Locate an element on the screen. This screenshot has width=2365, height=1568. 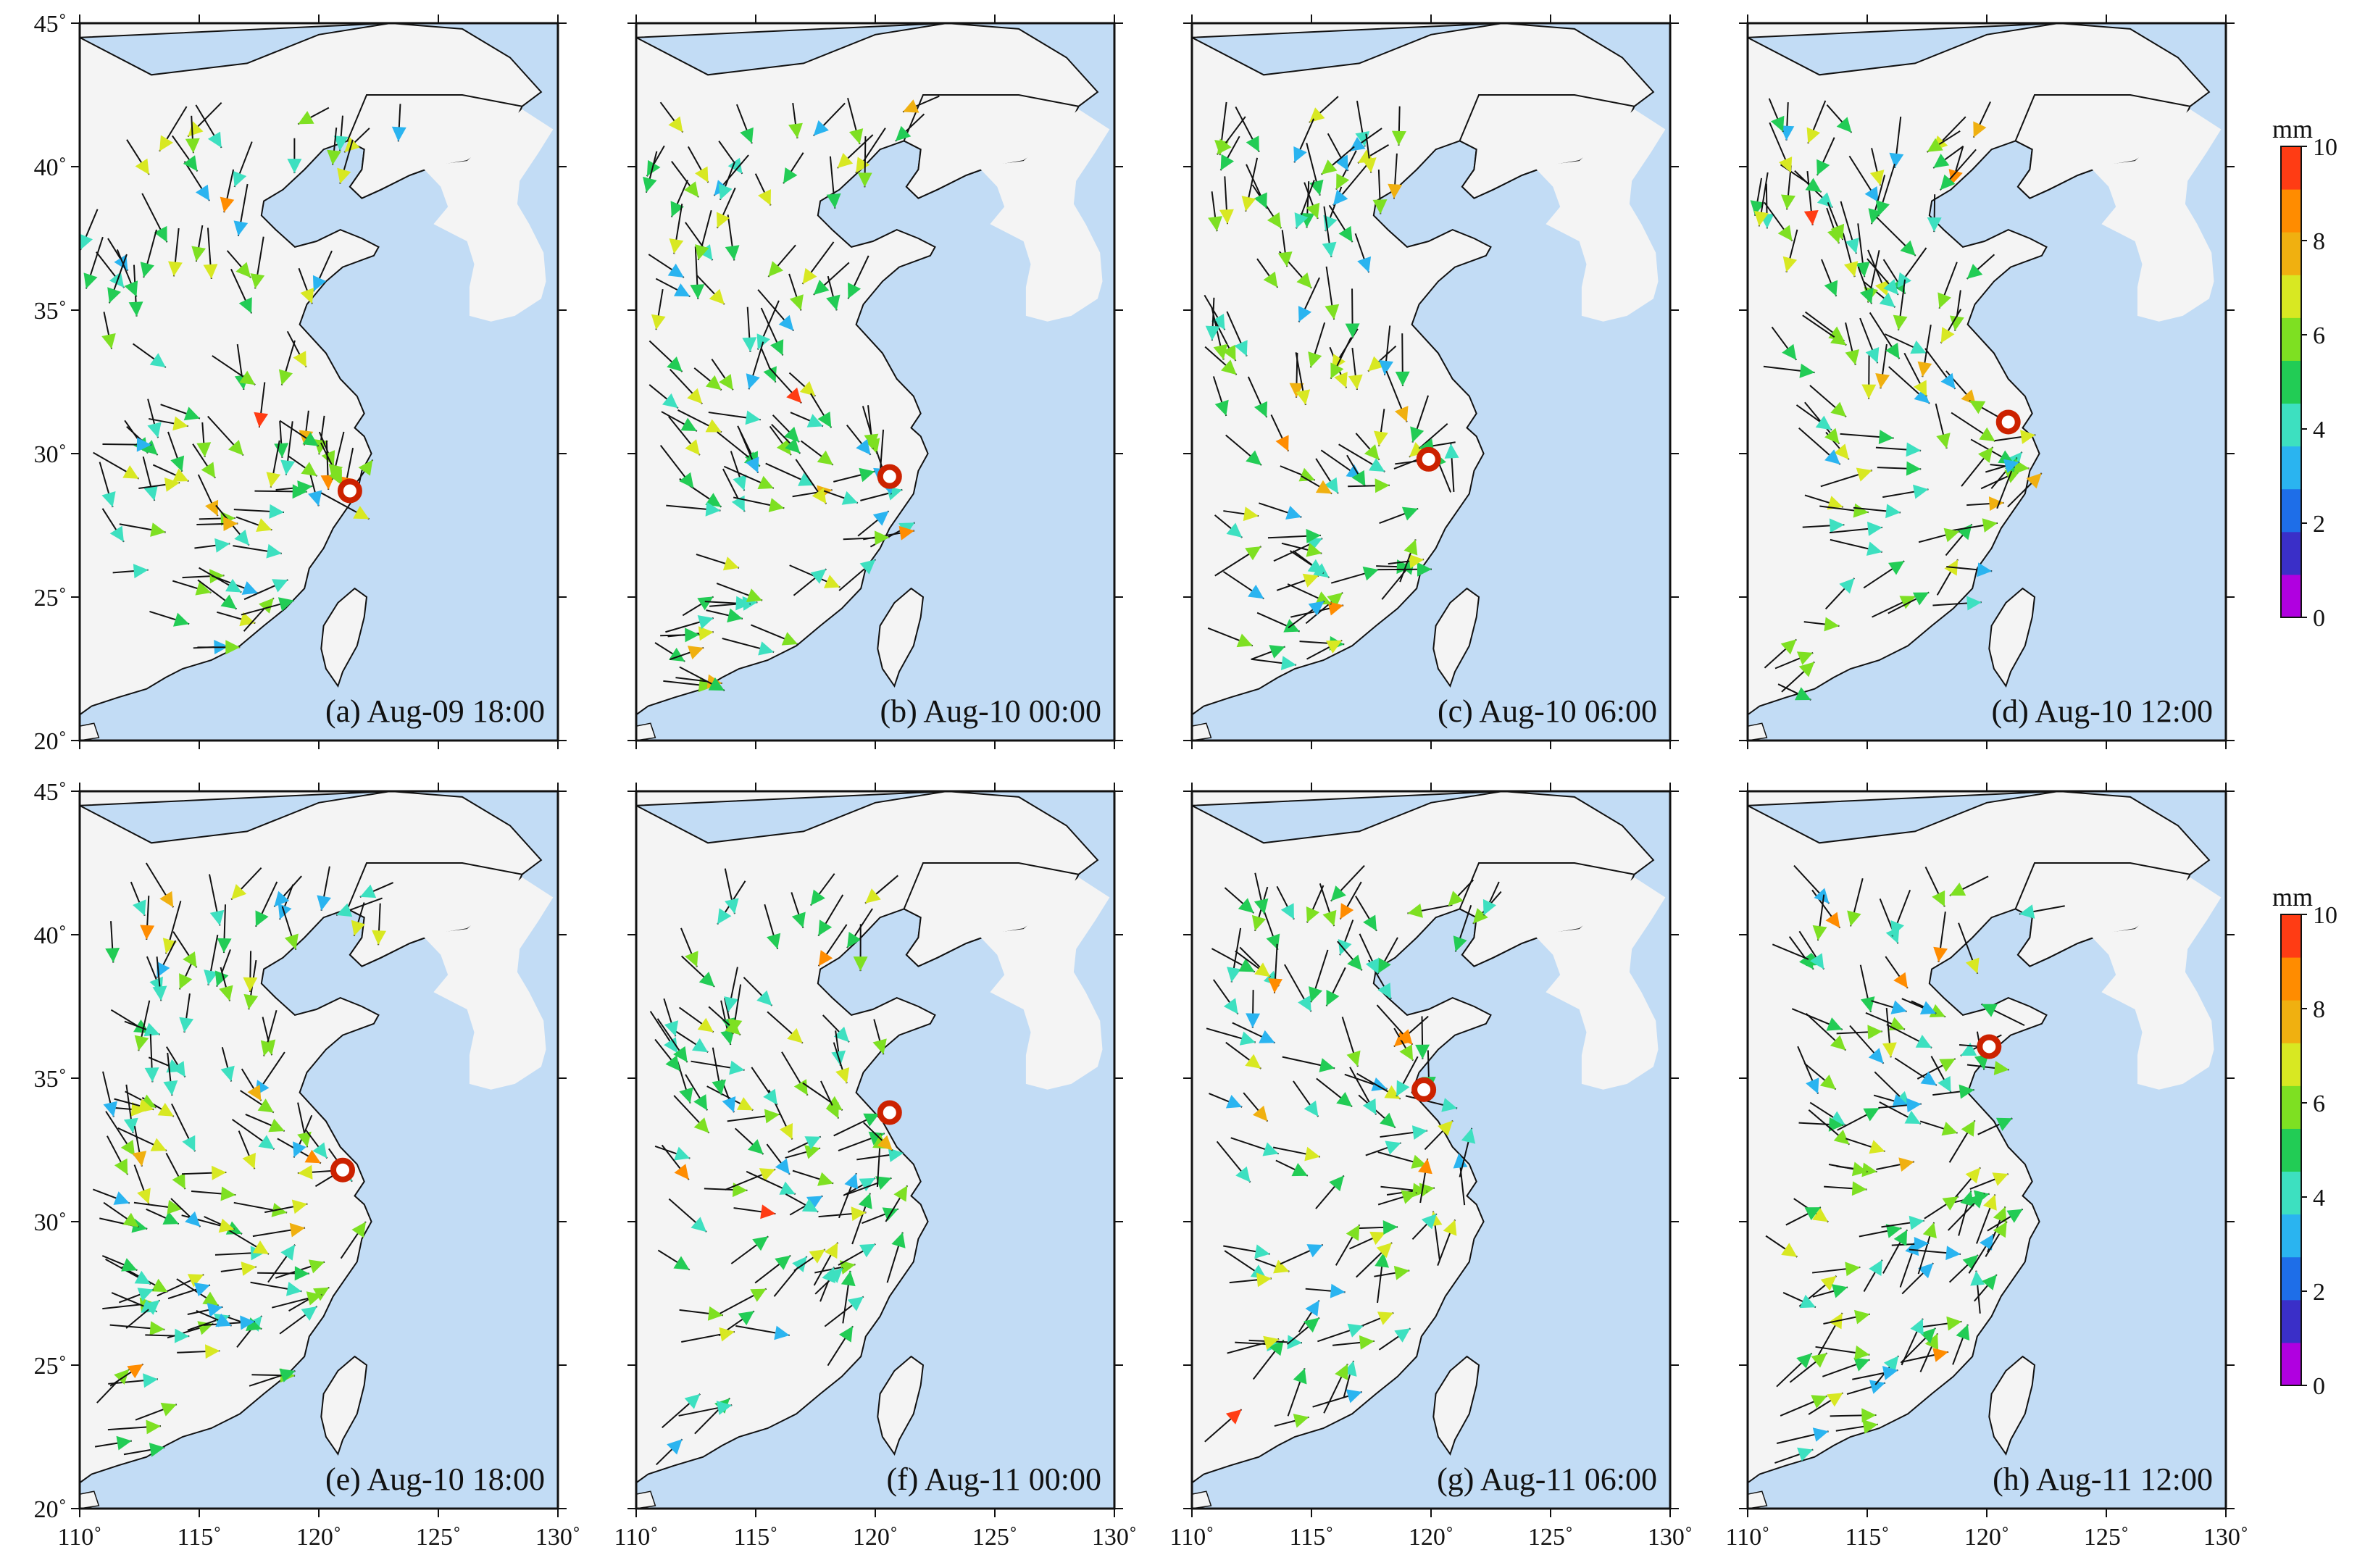
lat-tick-label: 30˚ is located at coordinates (51, 454).